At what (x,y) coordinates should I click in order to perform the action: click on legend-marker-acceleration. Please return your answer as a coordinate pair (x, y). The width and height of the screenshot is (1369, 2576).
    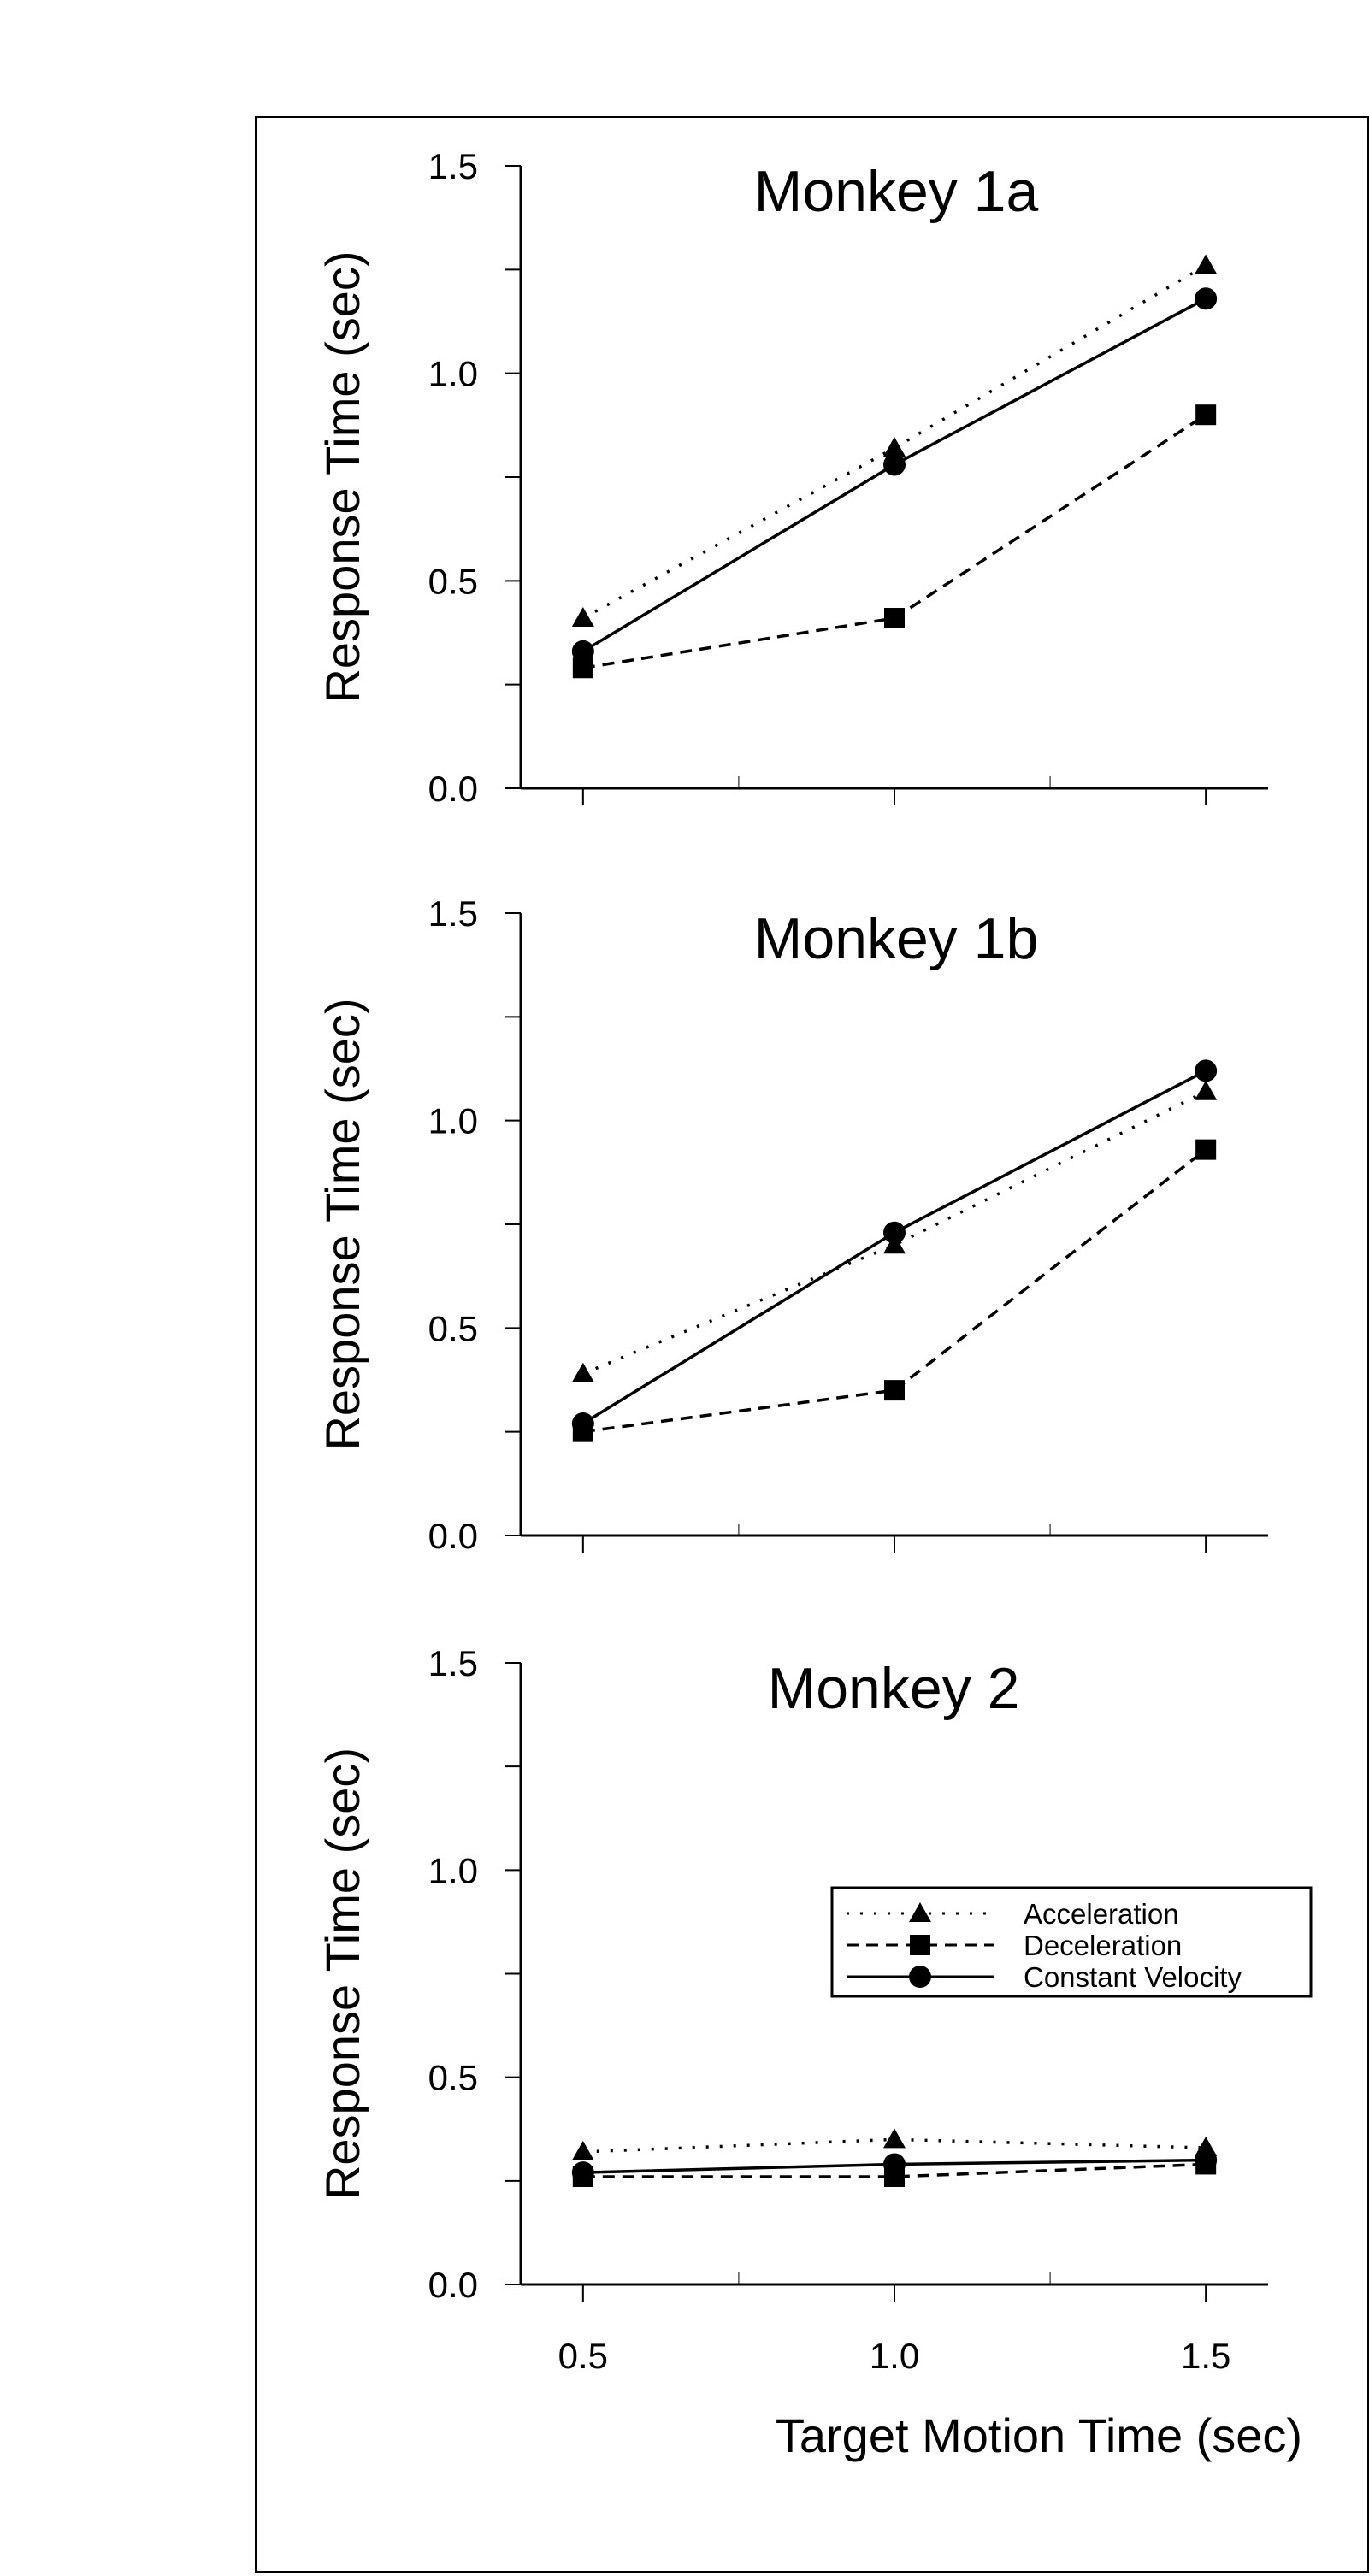
    Looking at the image, I should click on (920, 1912).